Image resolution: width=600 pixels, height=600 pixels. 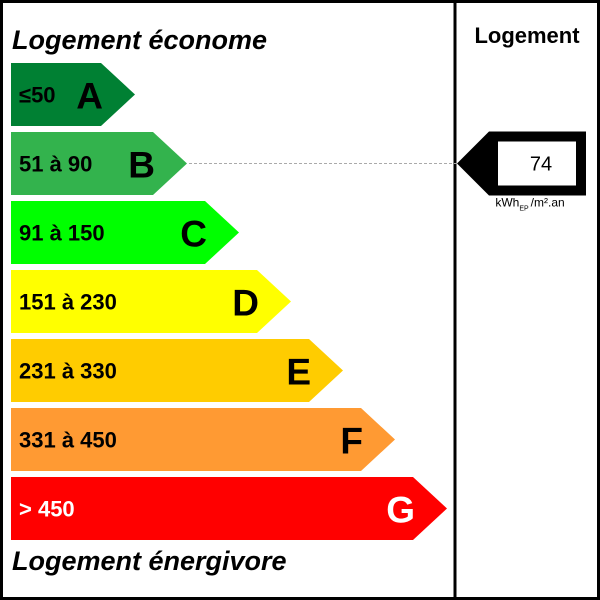 I want to click on class-range-label: 51 à 90, so click(x=55, y=164).